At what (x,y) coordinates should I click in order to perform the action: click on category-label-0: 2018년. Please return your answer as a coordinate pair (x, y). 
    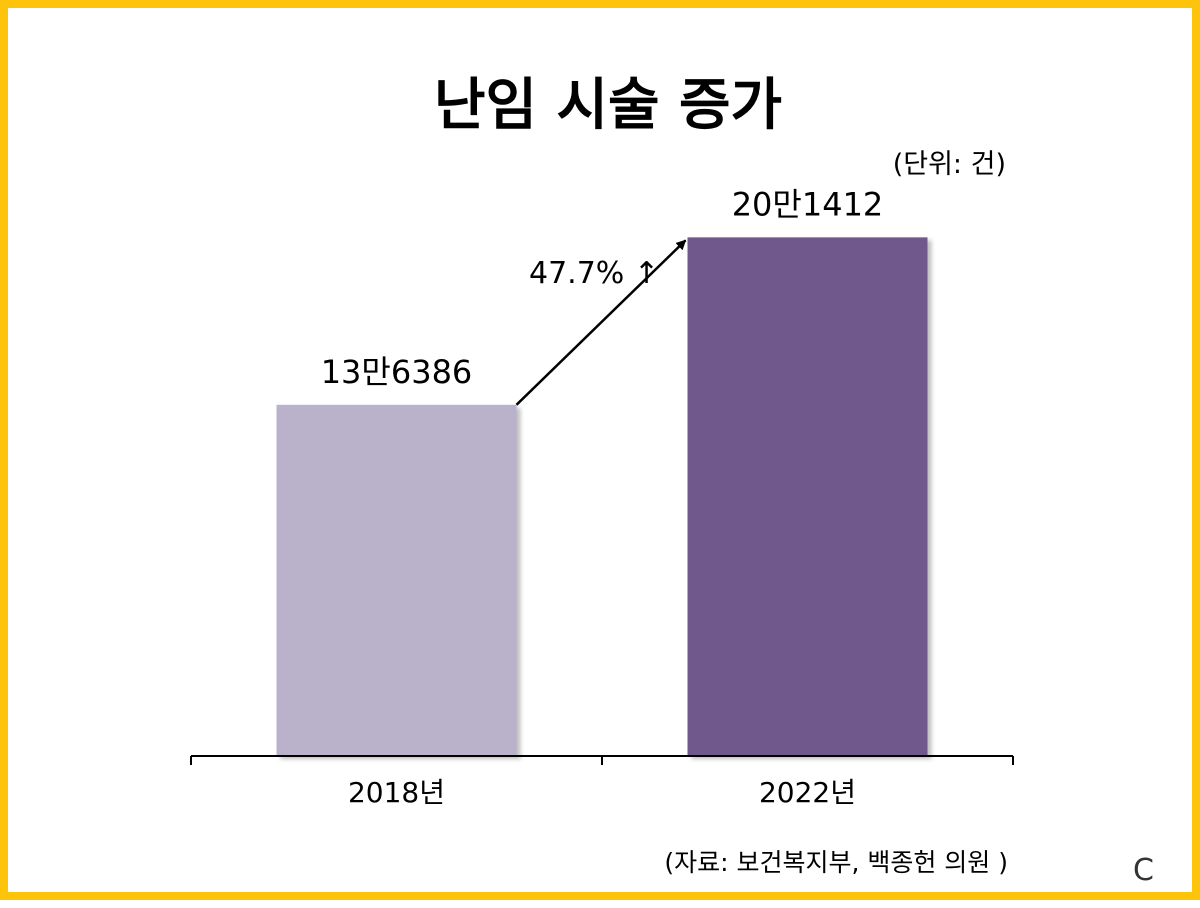
    Looking at the image, I should click on (396, 792).